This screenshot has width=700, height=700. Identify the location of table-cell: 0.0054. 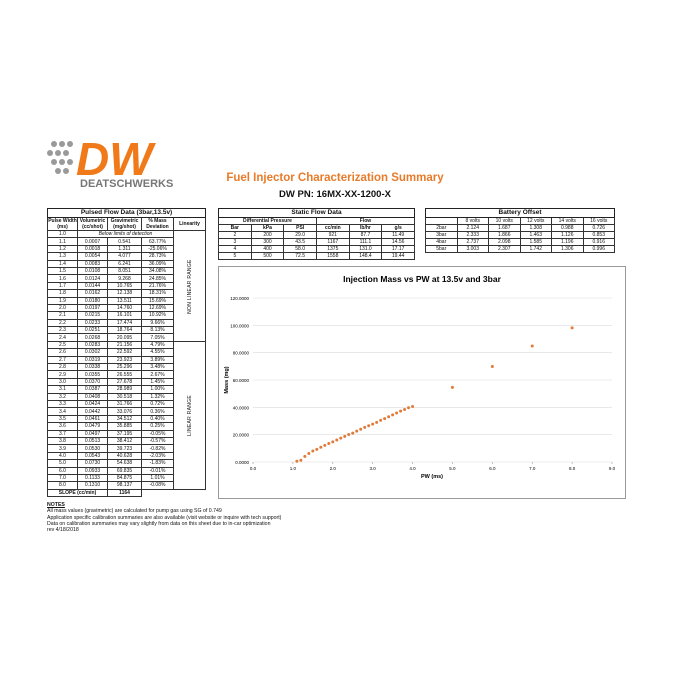
(92, 256).